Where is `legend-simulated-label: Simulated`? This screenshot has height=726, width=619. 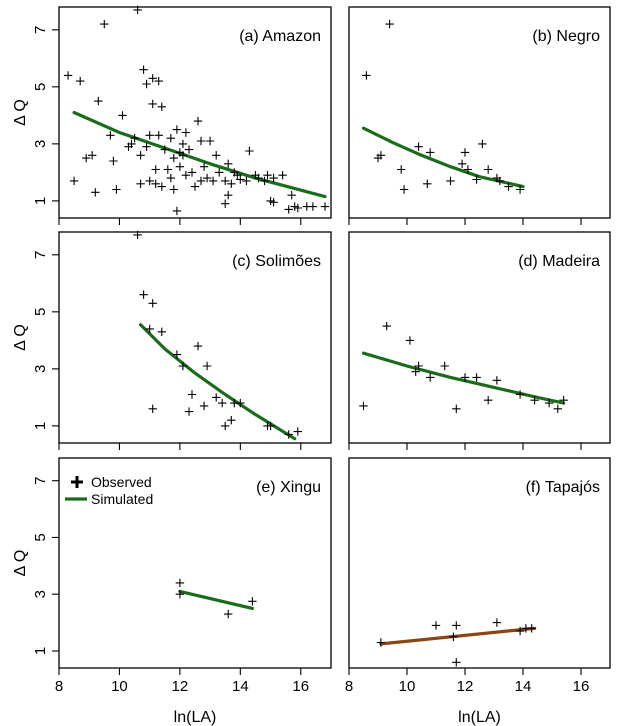
legend-simulated-label: Simulated is located at coordinates (122, 499).